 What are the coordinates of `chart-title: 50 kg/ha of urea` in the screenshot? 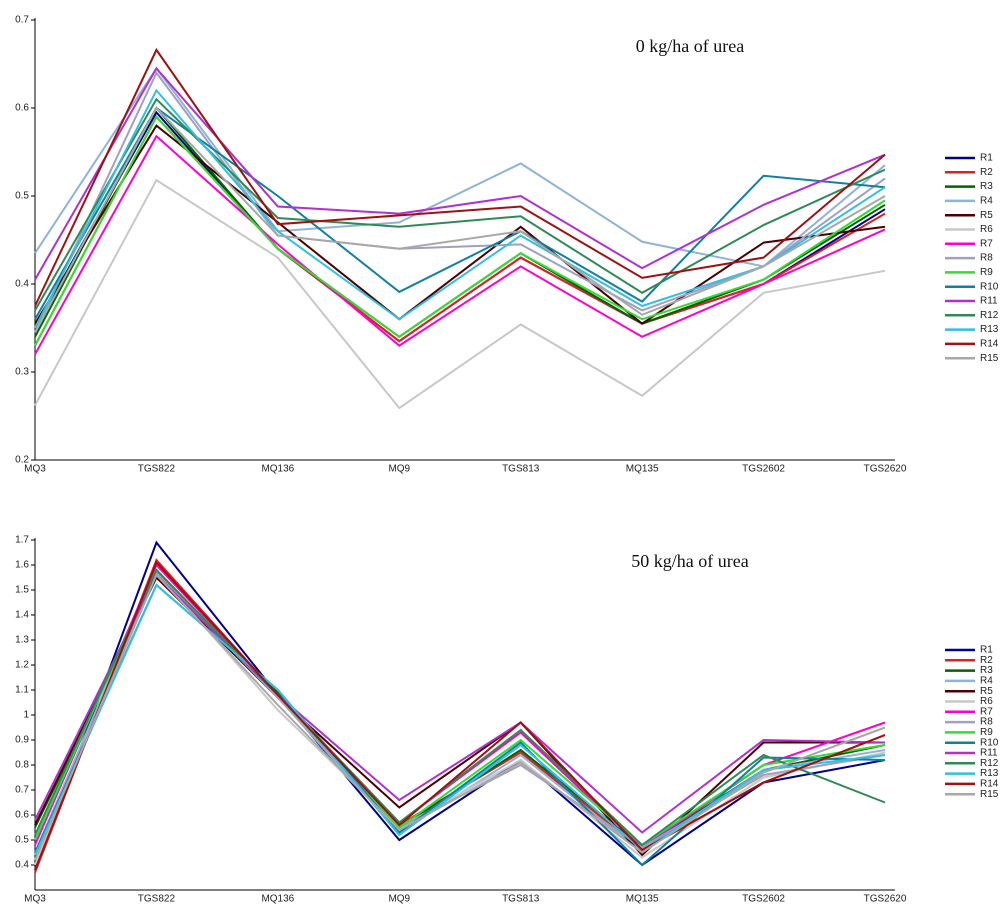 It's located at (689, 561).